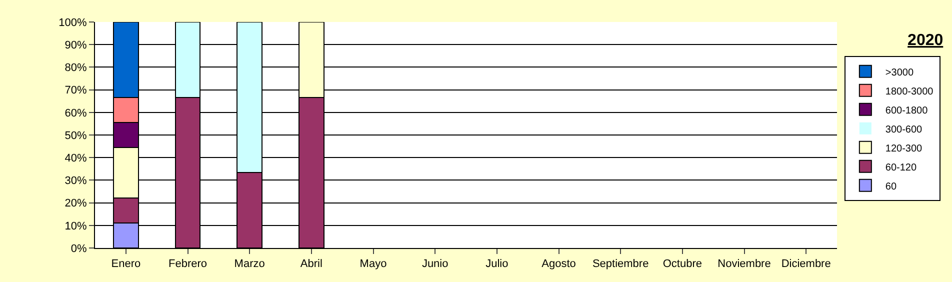 This screenshot has height=282, width=952. What do you see at coordinates (891, 186) in the screenshot?
I see `legend-label: 60` at bounding box center [891, 186].